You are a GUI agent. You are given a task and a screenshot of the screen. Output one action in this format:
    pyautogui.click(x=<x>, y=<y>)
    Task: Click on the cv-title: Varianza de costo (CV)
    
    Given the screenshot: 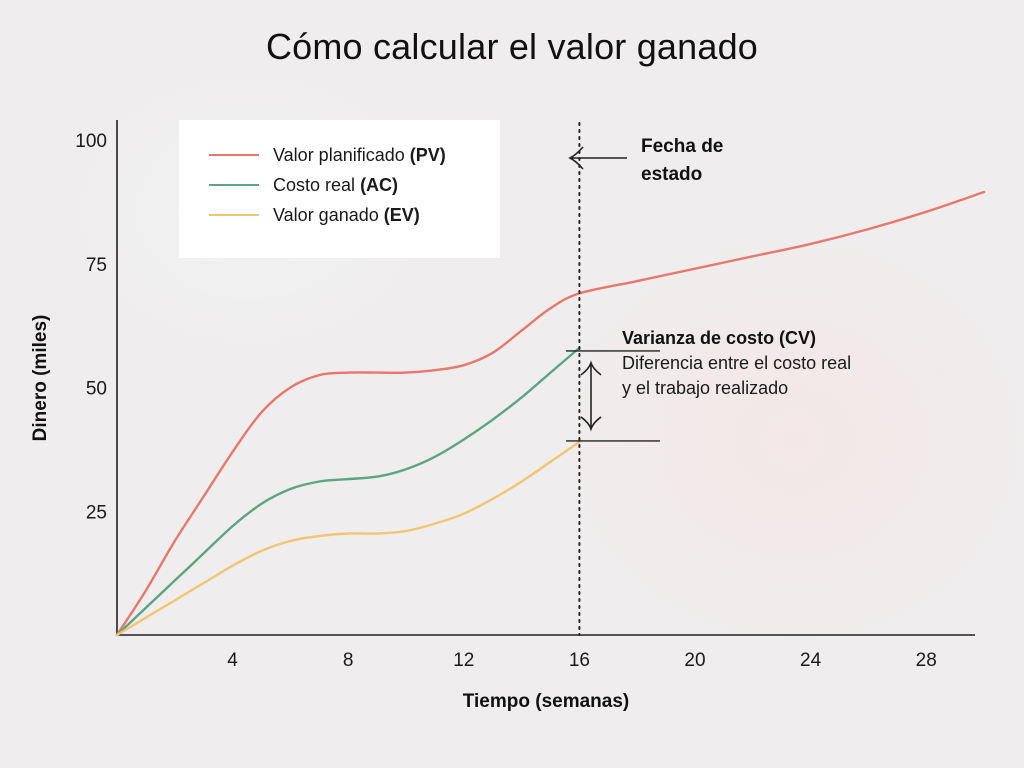 What is the action you would take?
    pyautogui.click(x=719, y=338)
    